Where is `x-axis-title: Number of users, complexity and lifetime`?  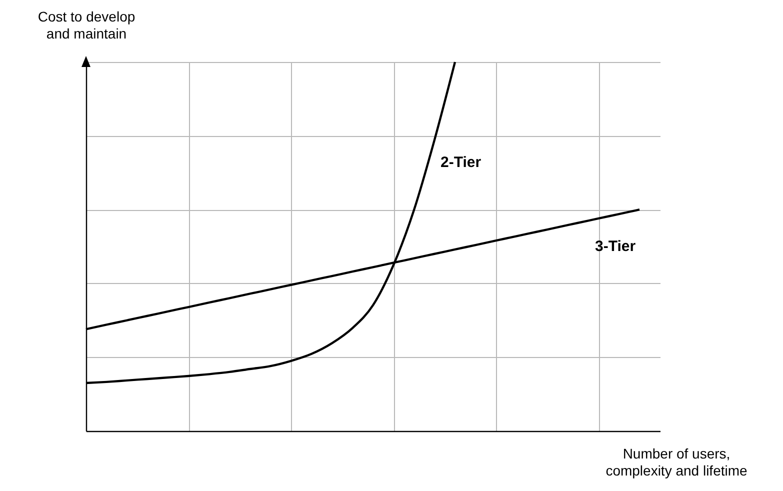
x-axis-title: Number of users, complexity and lifetime is located at coordinates (677, 462).